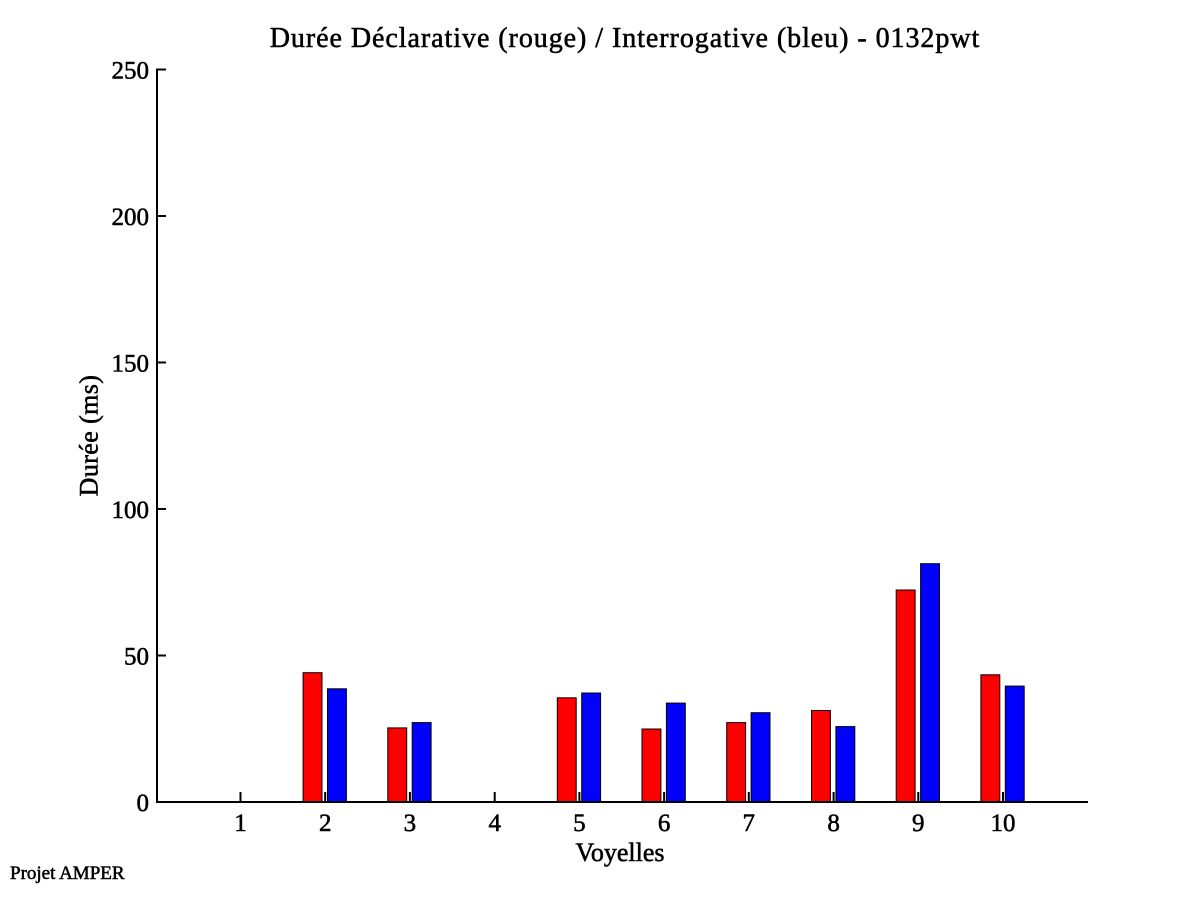 The width and height of the screenshot is (1201, 901). I want to click on svg-text: 3, so click(410, 823).